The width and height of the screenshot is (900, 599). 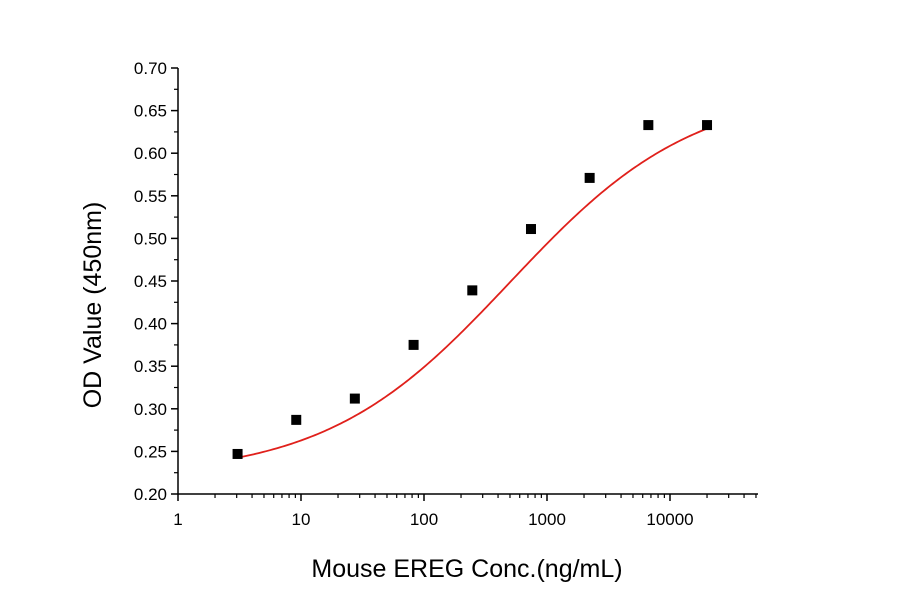 What do you see at coordinates (150, 409) in the screenshot?
I see `y-tick-label: 0.30` at bounding box center [150, 409].